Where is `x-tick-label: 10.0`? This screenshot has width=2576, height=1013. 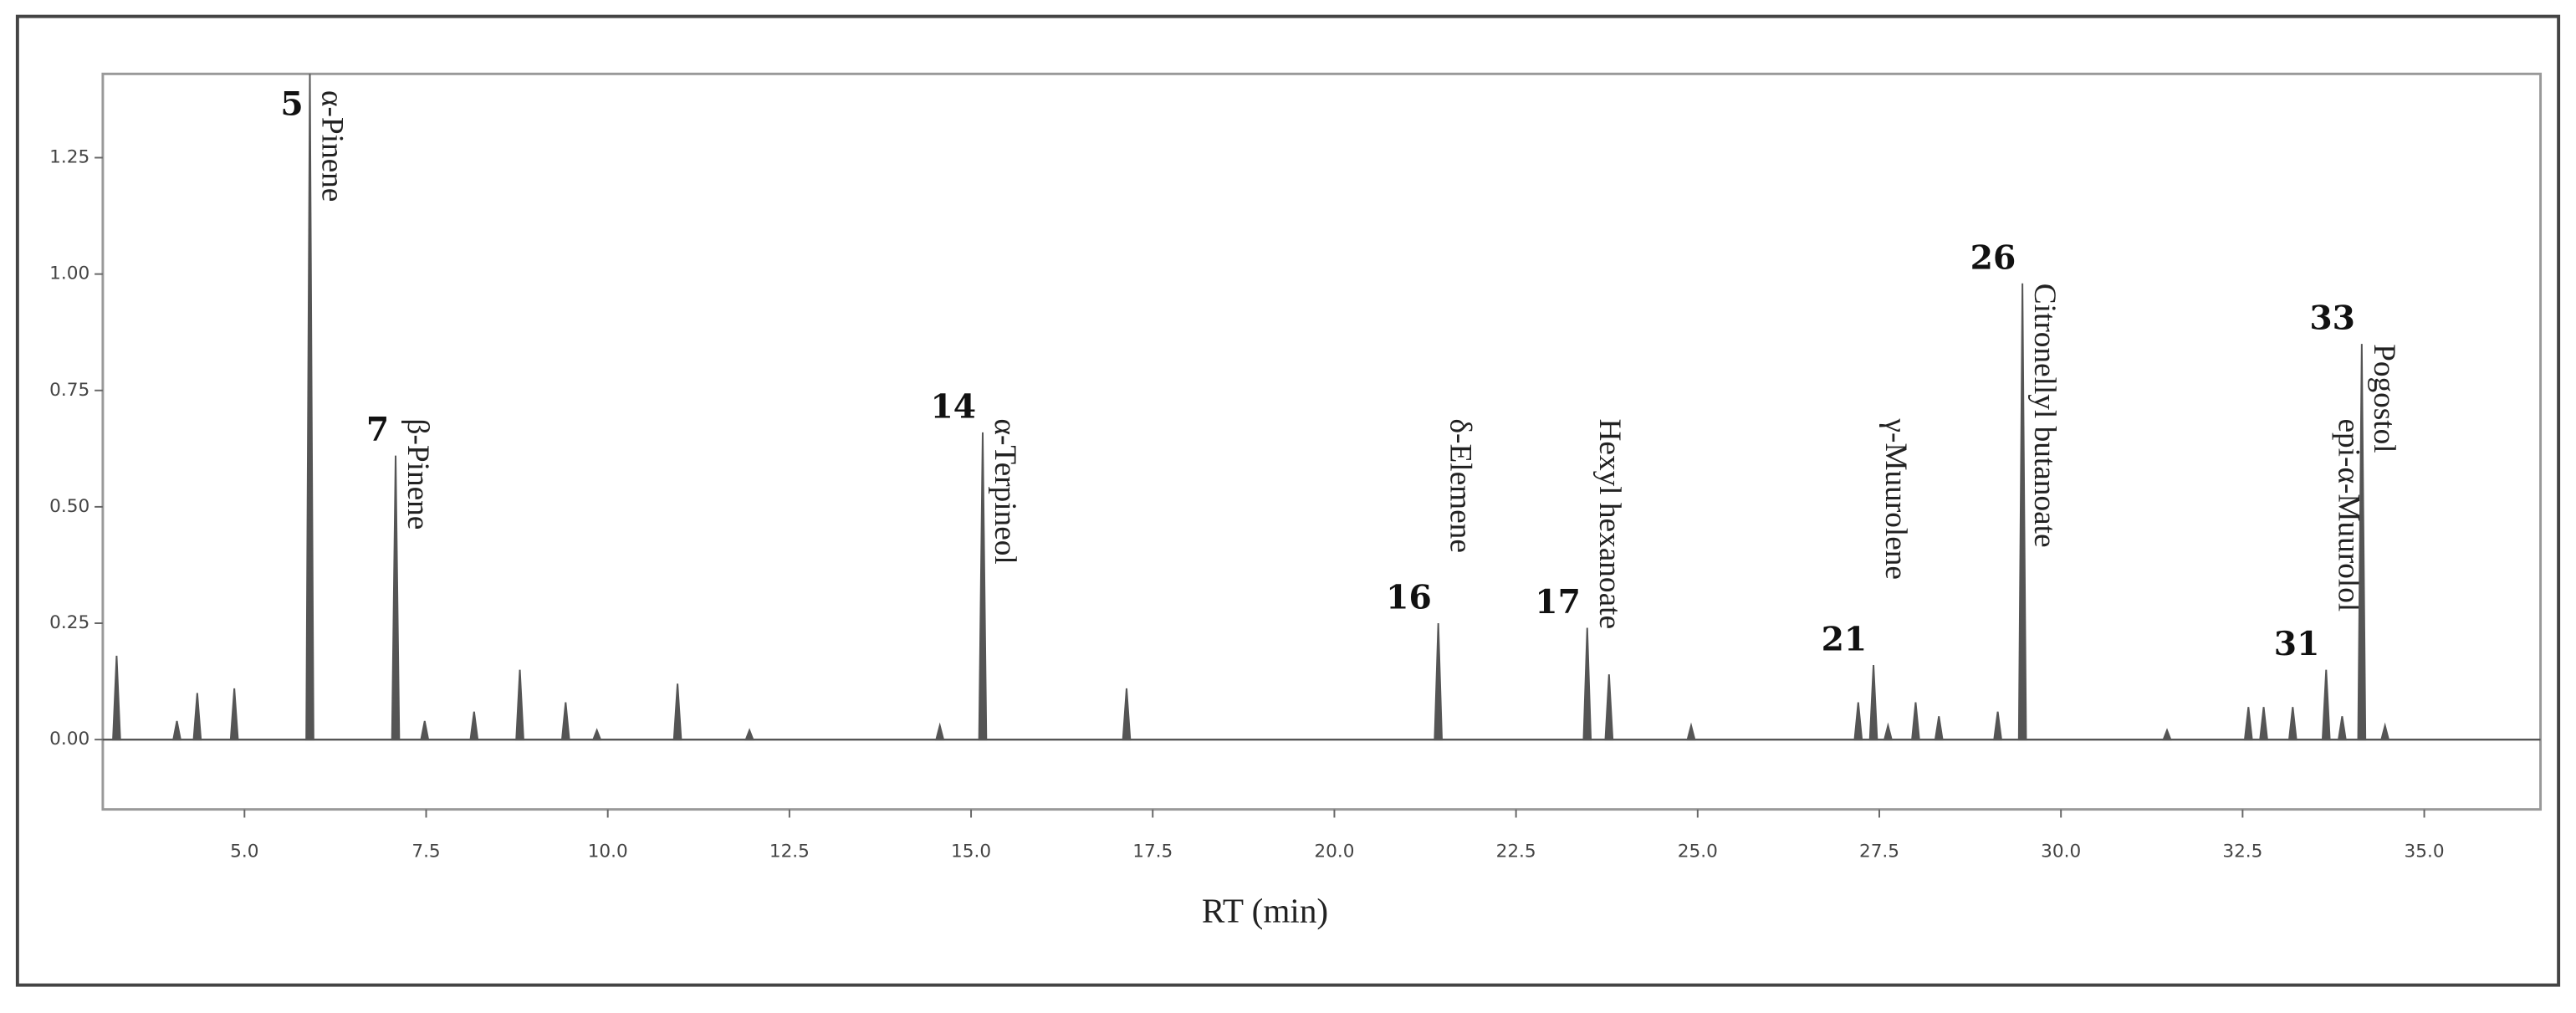
x-tick-label: 10.0 is located at coordinates (608, 852).